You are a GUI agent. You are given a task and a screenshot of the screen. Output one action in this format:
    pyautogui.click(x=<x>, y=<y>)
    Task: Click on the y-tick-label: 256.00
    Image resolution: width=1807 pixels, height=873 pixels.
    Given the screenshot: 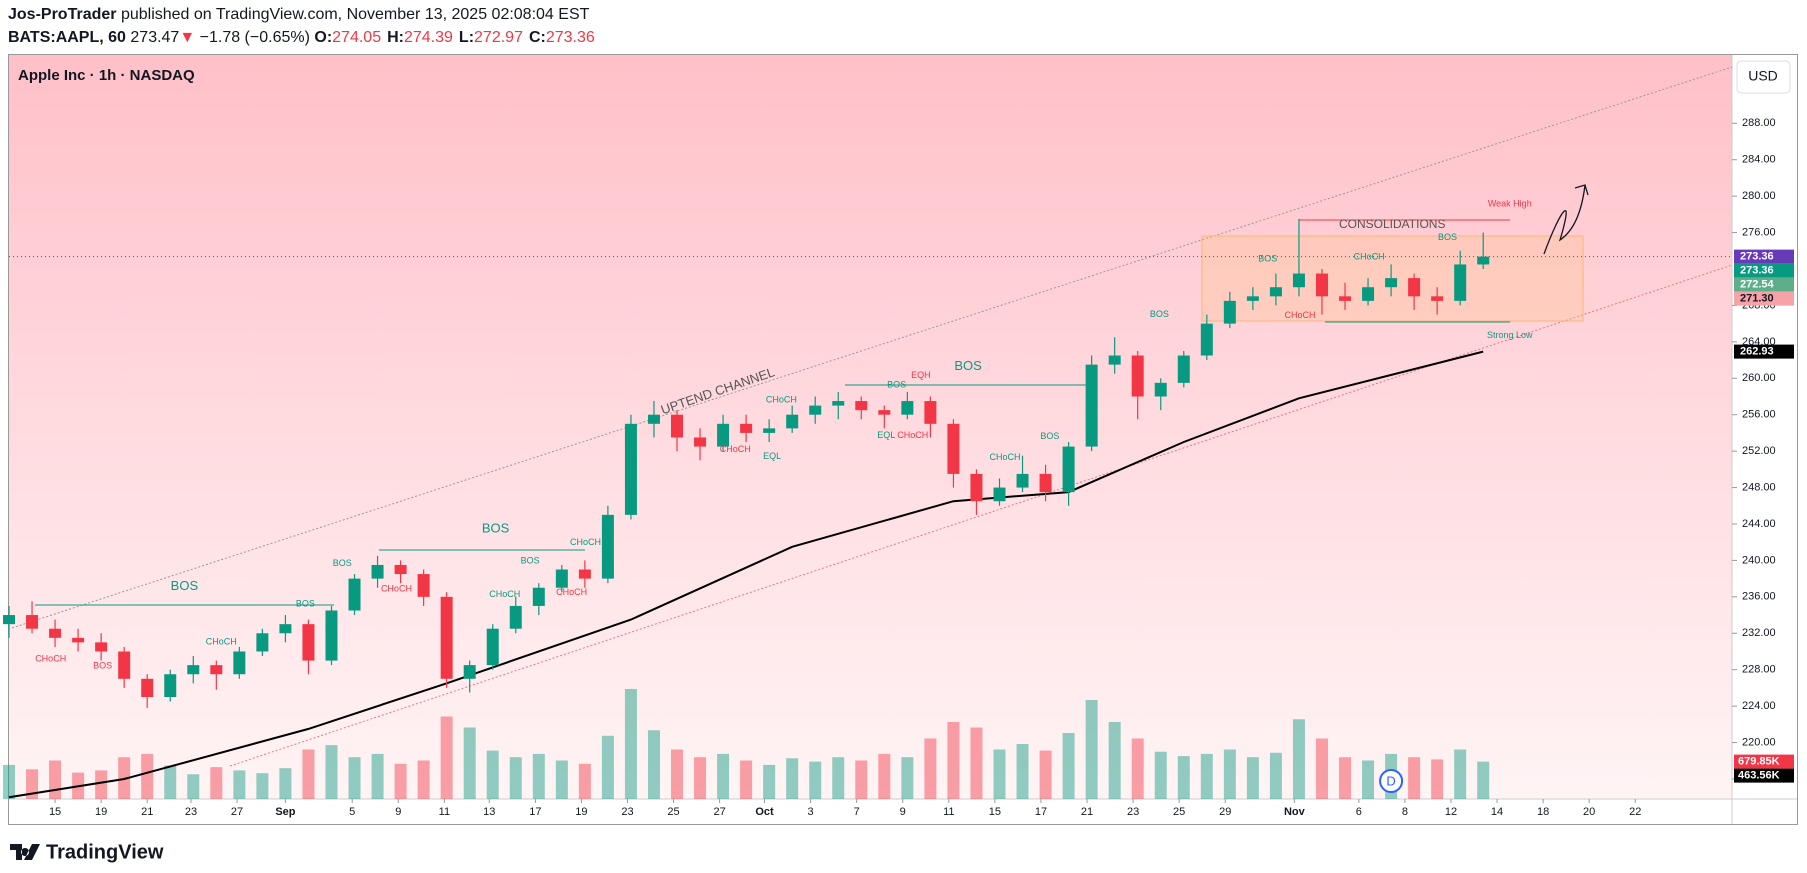 What is the action you would take?
    pyautogui.click(x=1759, y=415)
    